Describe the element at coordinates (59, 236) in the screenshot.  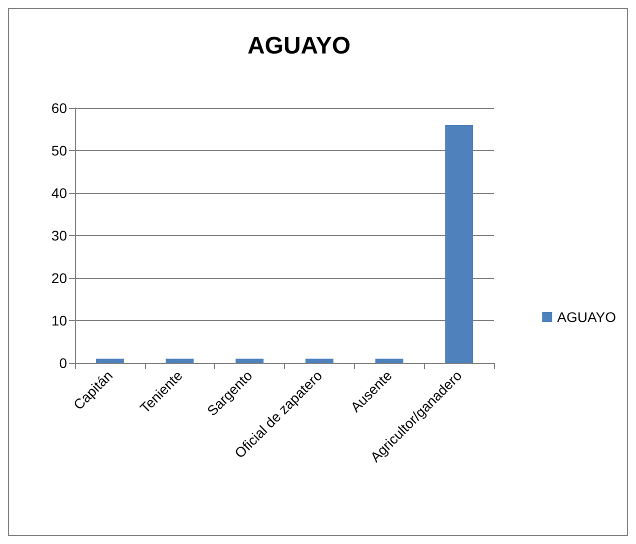
I see `y-tick-label: 30` at that location.